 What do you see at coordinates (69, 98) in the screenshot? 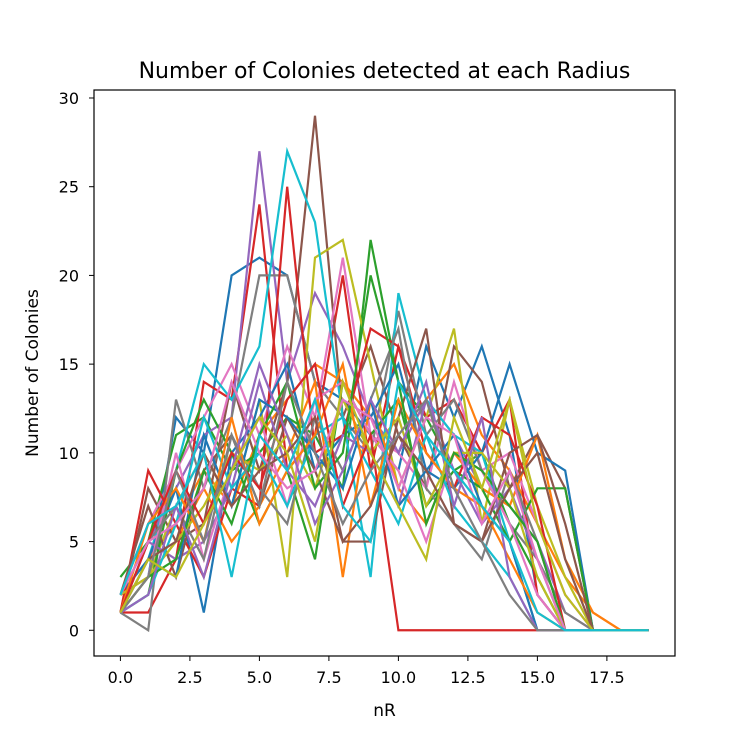
I see `y-tick-label: 30` at bounding box center [69, 98].